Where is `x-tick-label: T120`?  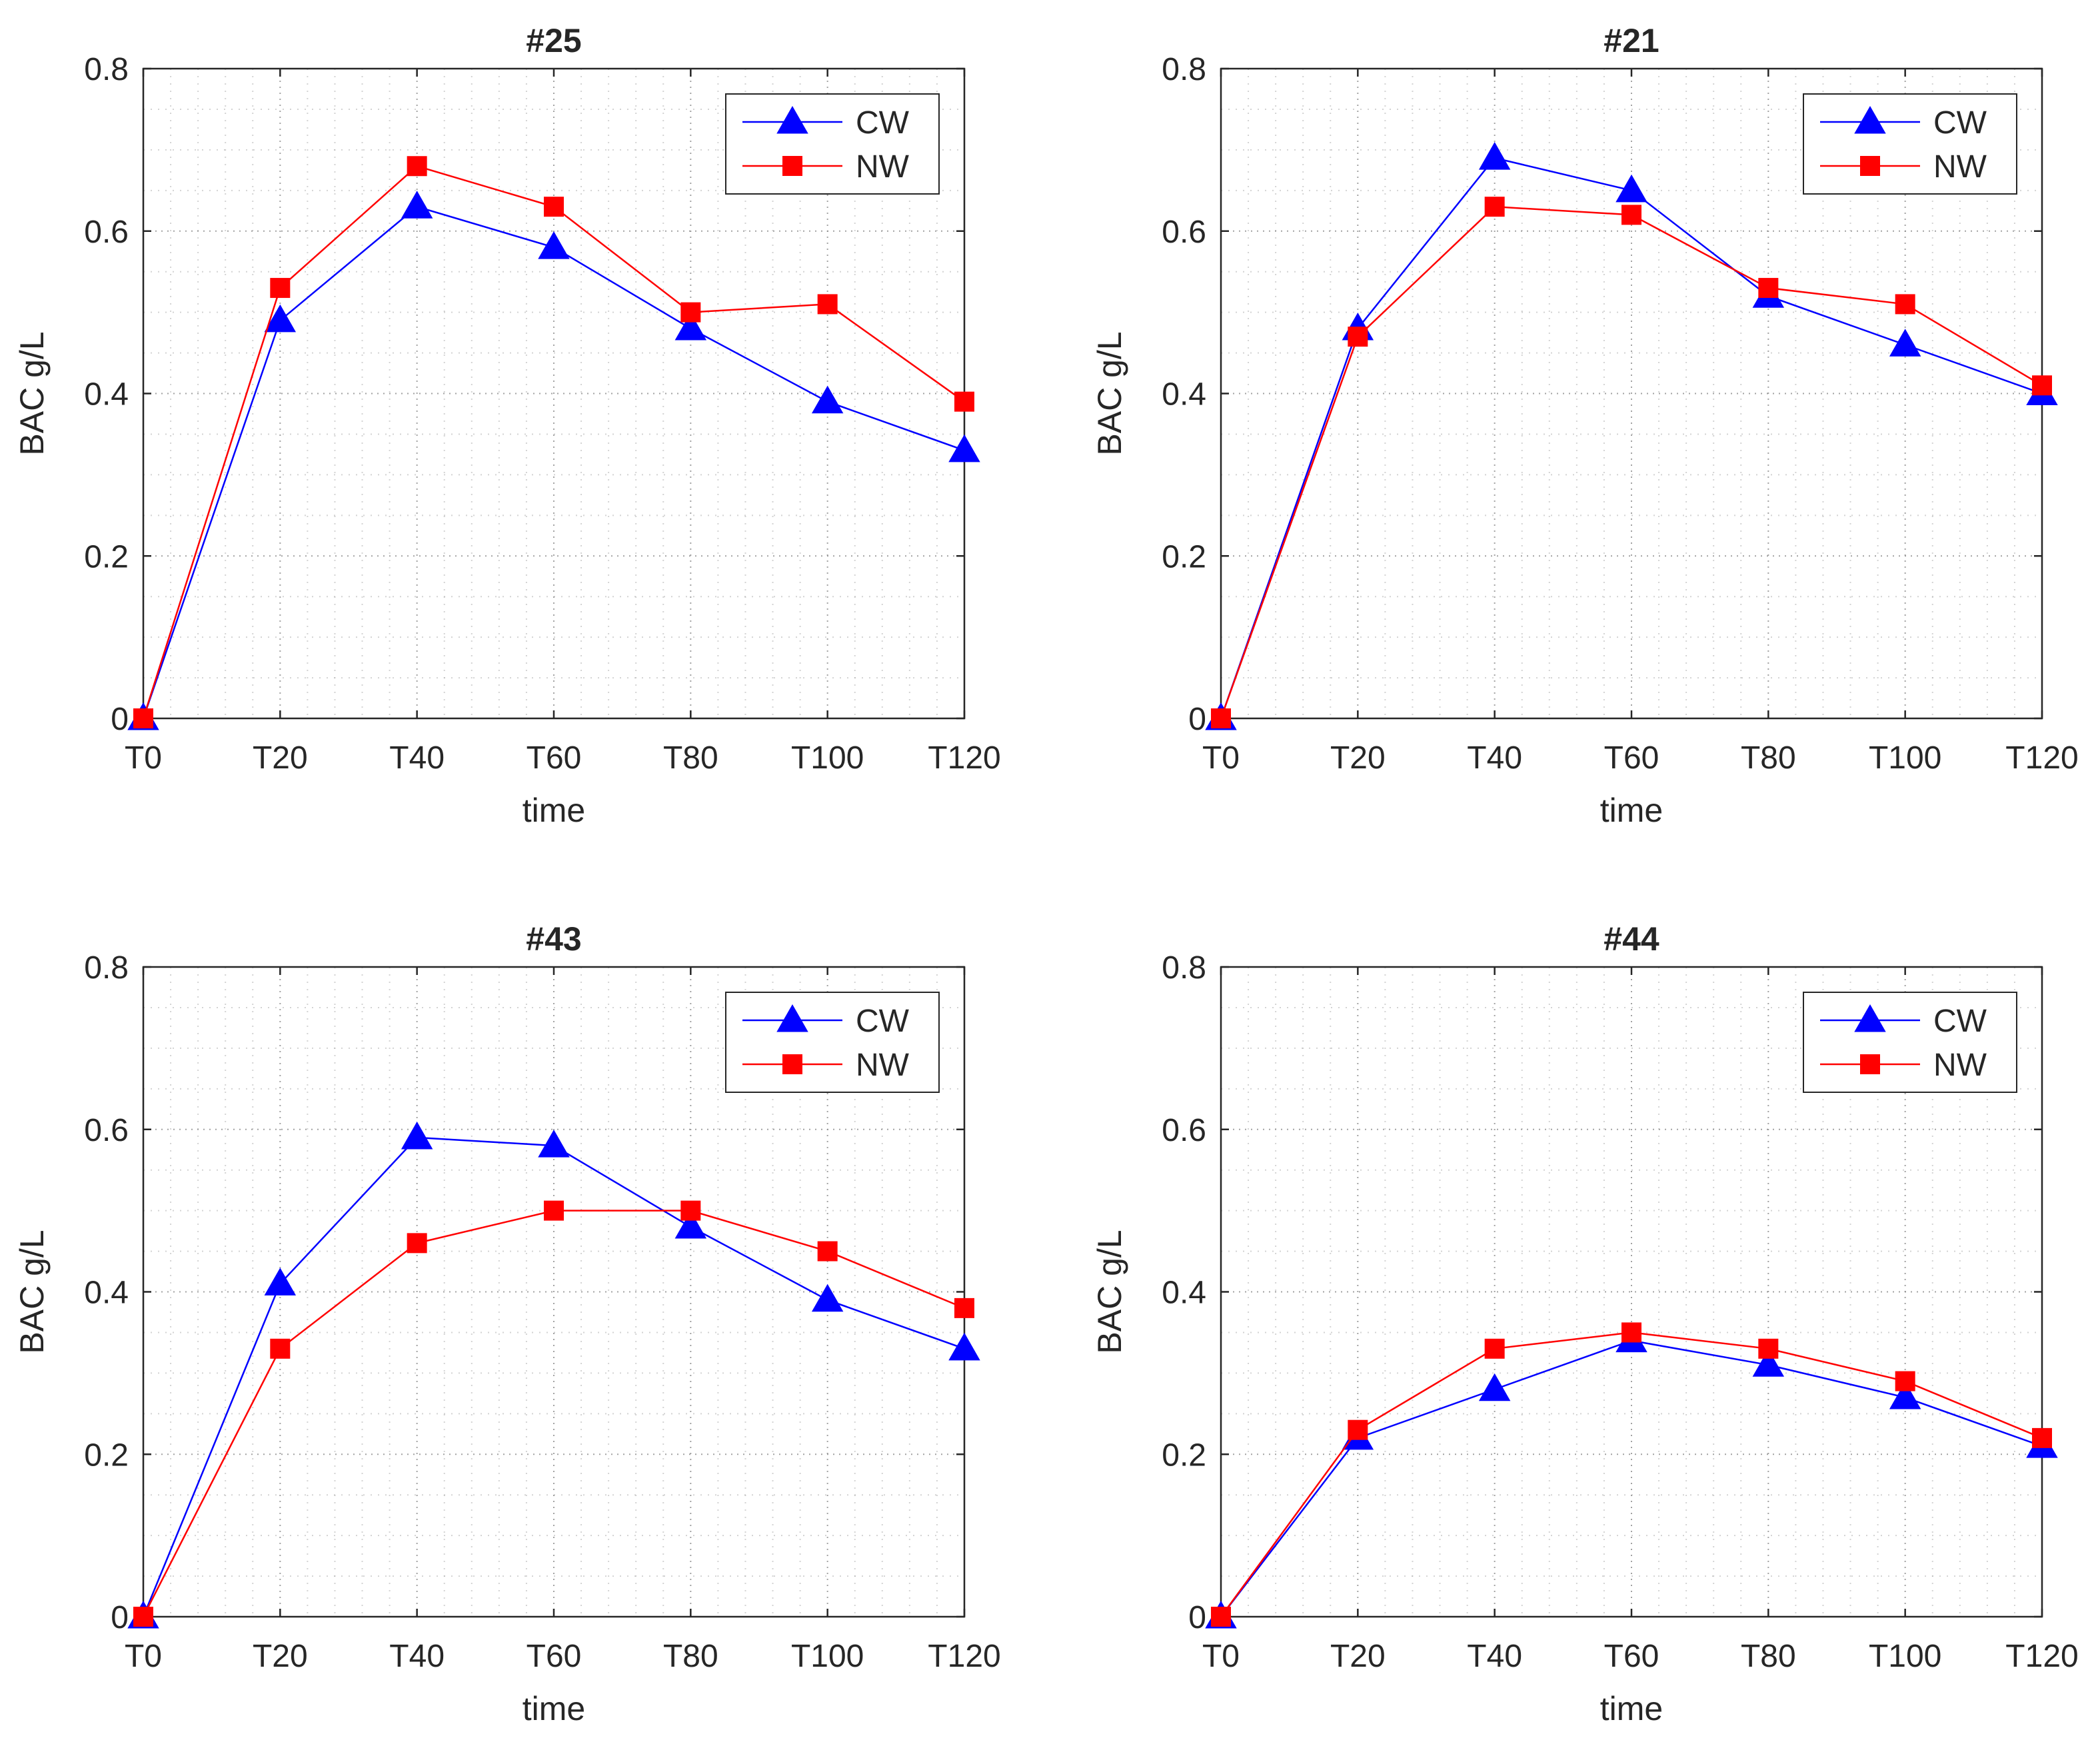 x-tick-label: T120 is located at coordinates (2041, 1656).